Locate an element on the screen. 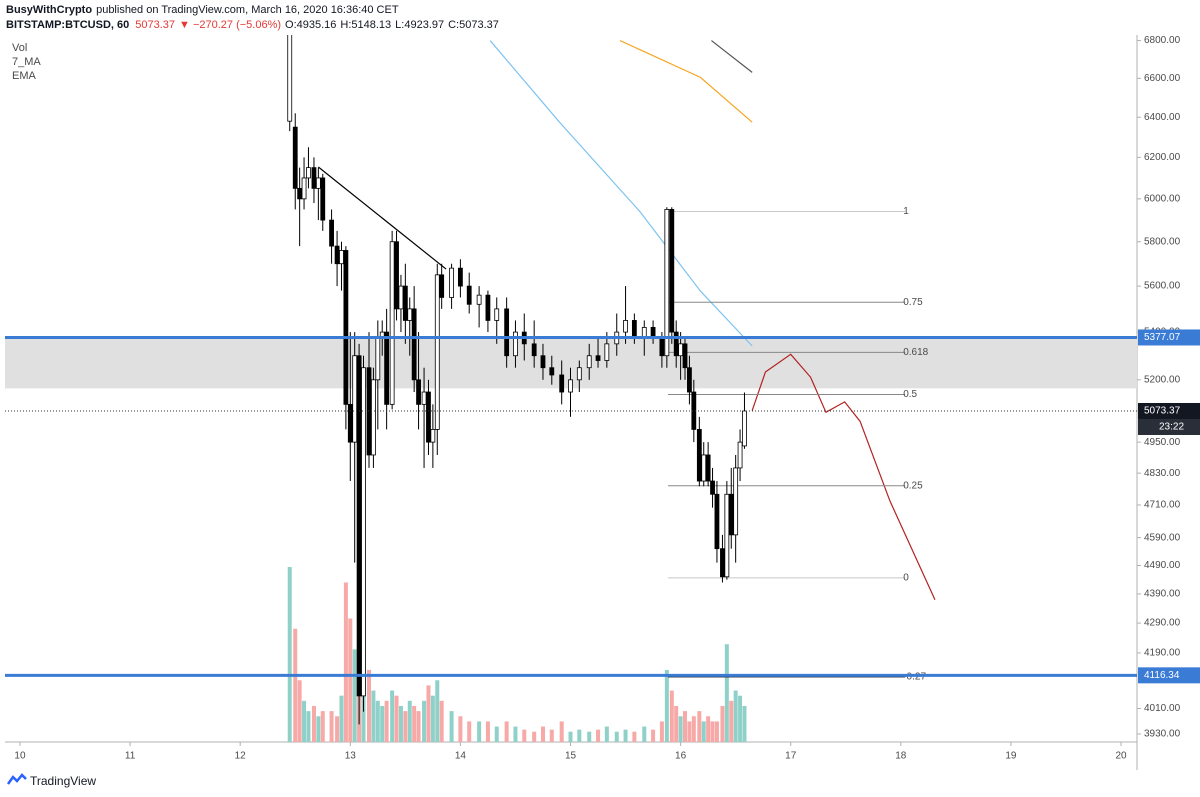 This screenshot has width=1200, height=797. x-tick-label: 20 is located at coordinates (1121, 756).